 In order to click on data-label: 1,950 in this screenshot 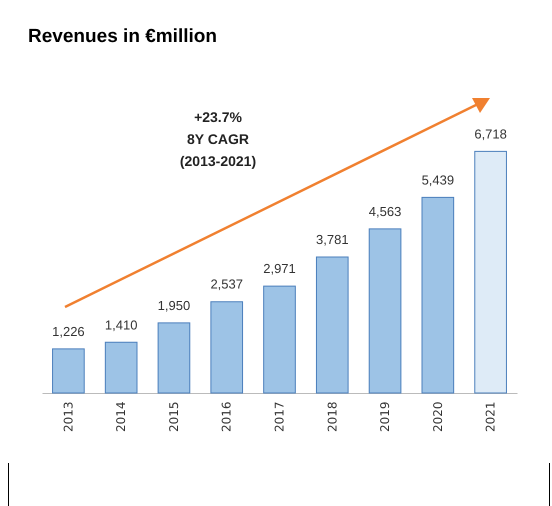, I will do `click(174, 305)`.